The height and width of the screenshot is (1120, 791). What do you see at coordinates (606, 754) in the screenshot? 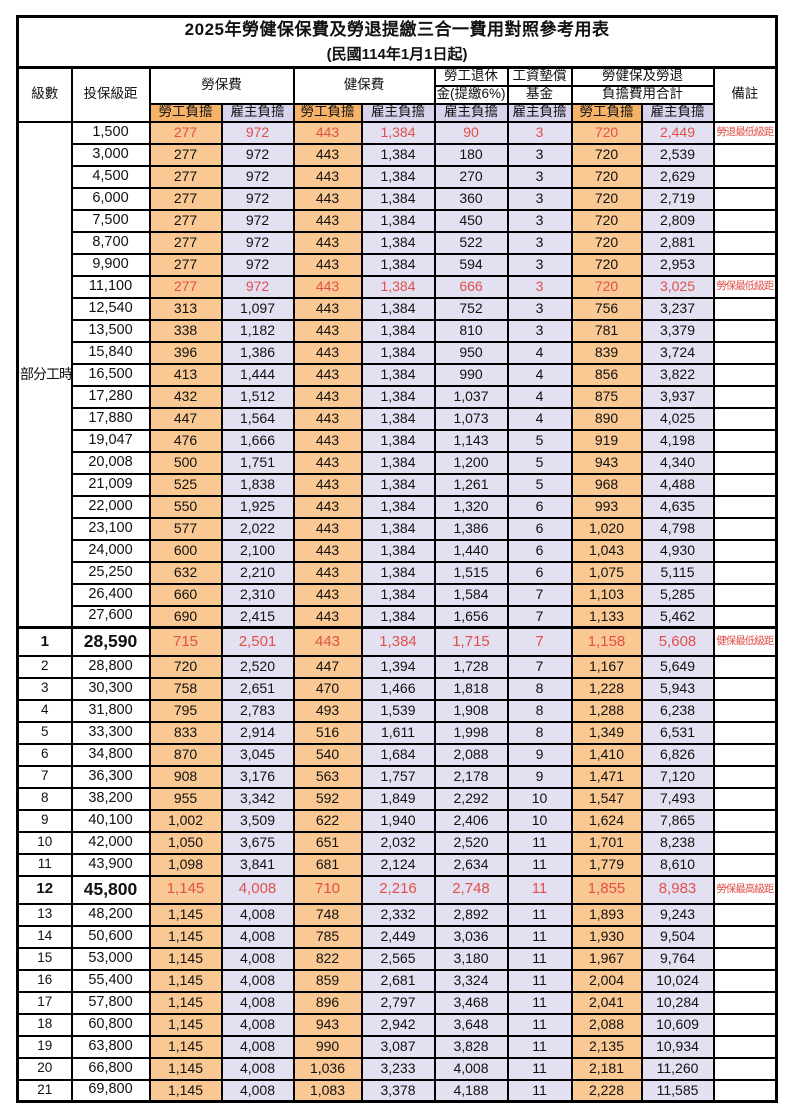
I see `total-employee-cell: 1,410` at bounding box center [606, 754].